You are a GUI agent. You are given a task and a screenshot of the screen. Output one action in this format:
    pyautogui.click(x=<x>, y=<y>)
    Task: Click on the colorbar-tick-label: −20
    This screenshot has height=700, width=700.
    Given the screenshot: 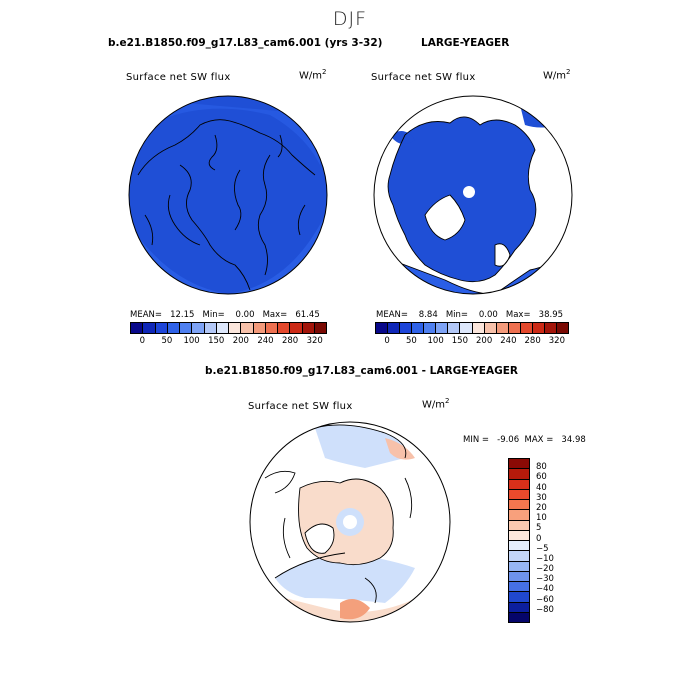 What is the action you would take?
    pyautogui.click(x=545, y=569)
    